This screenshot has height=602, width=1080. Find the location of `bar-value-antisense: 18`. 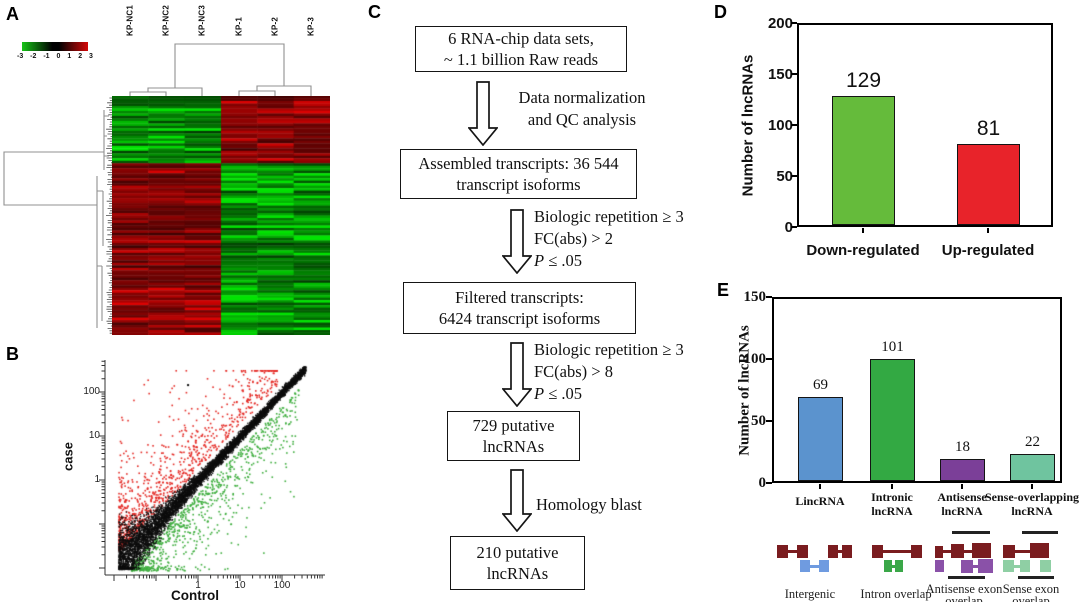

bar-value-antisense: 18 is located at coordinates (962, 447).